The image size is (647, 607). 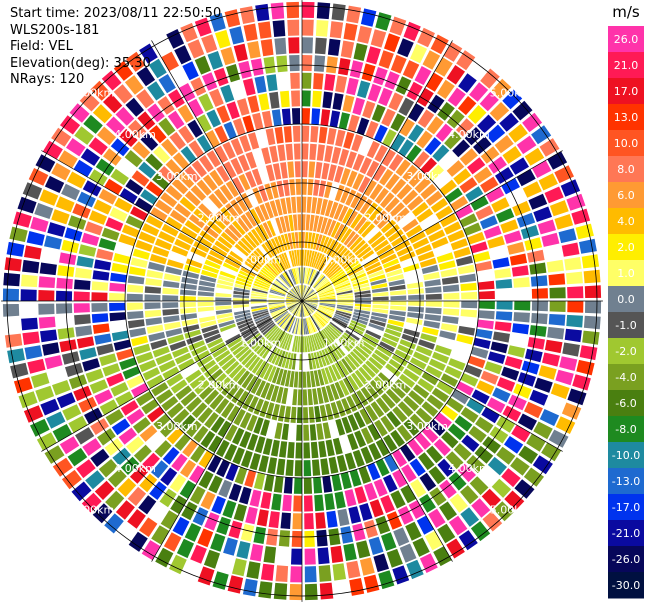 I want to click on azimuth-line, so click(x=377, y=431).